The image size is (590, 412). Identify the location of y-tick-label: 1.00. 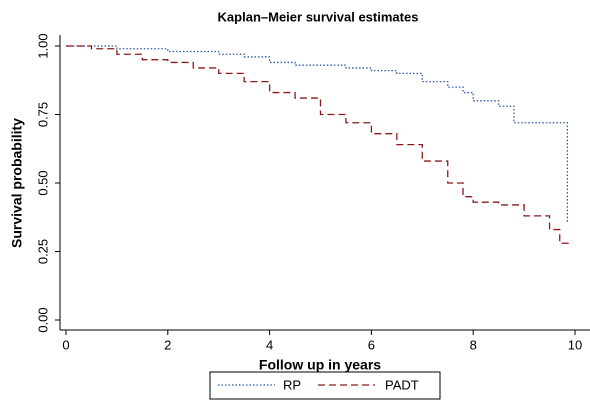
(42, 45).